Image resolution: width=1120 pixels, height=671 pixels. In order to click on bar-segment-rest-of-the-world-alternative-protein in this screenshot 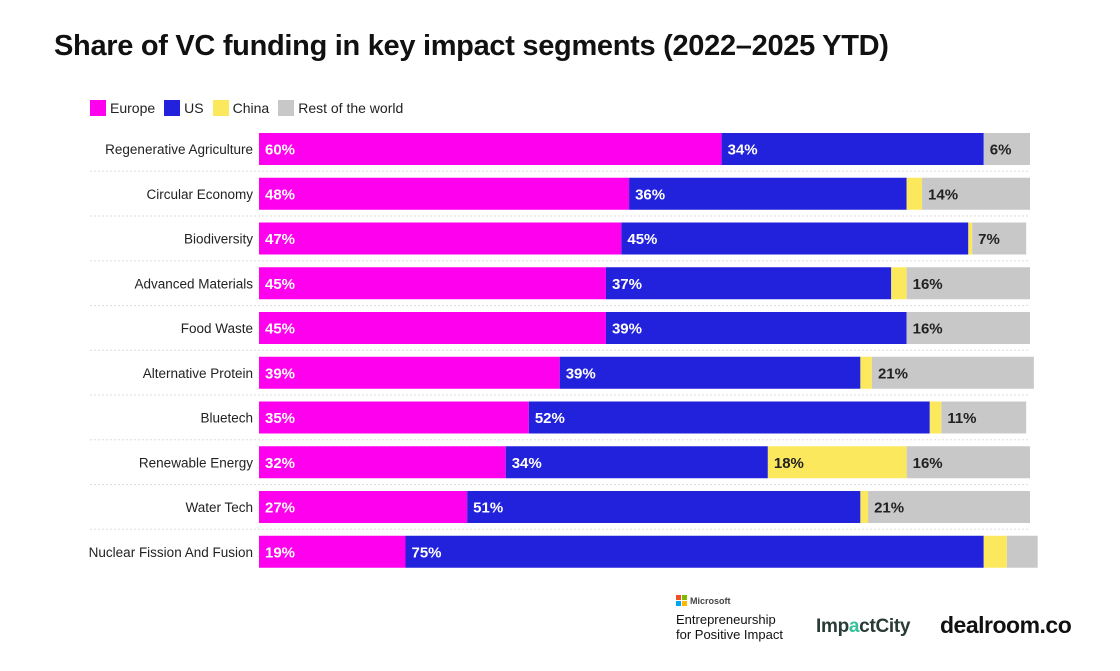, I will do `click(952, 372)`.